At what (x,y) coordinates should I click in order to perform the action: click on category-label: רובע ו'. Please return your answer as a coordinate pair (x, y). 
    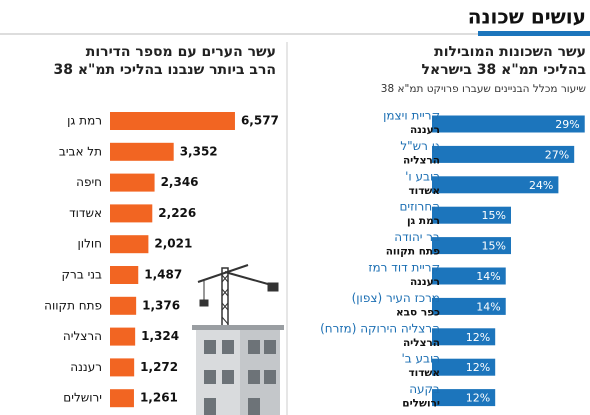
    Looking at the image, I should click on (422, 176).